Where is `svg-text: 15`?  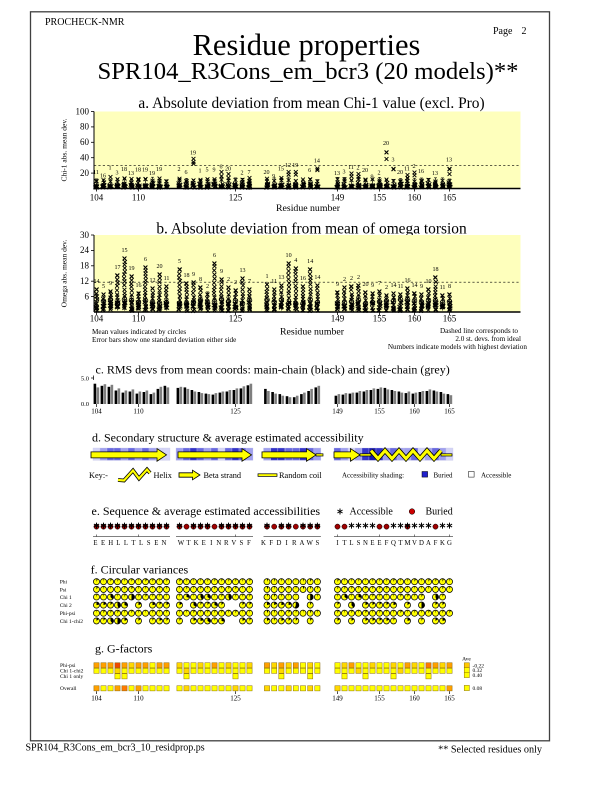
svg-text: 15 is located at coordinates (281, 170).